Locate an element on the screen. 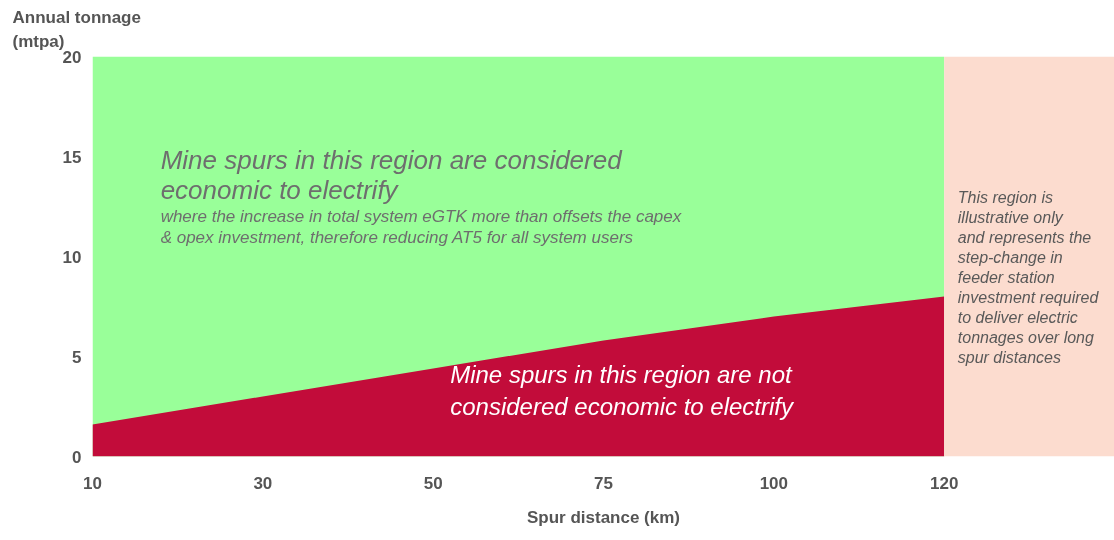  text: This region is illustrative only and represents the step-change in feeder station investment required to deliver electric tonnages over long spur distances is located at coordinates (1028, 277).